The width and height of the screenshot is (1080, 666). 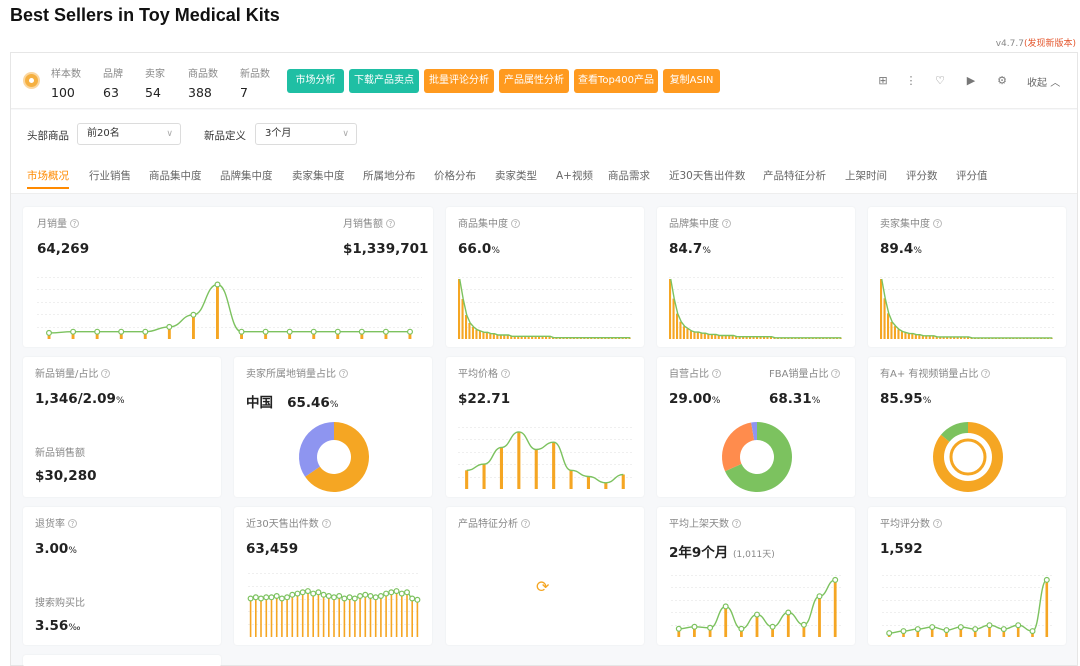 I want to click on card-seller-concentration: 卖家集中度? 89.4%, so click(x=967, y=277).